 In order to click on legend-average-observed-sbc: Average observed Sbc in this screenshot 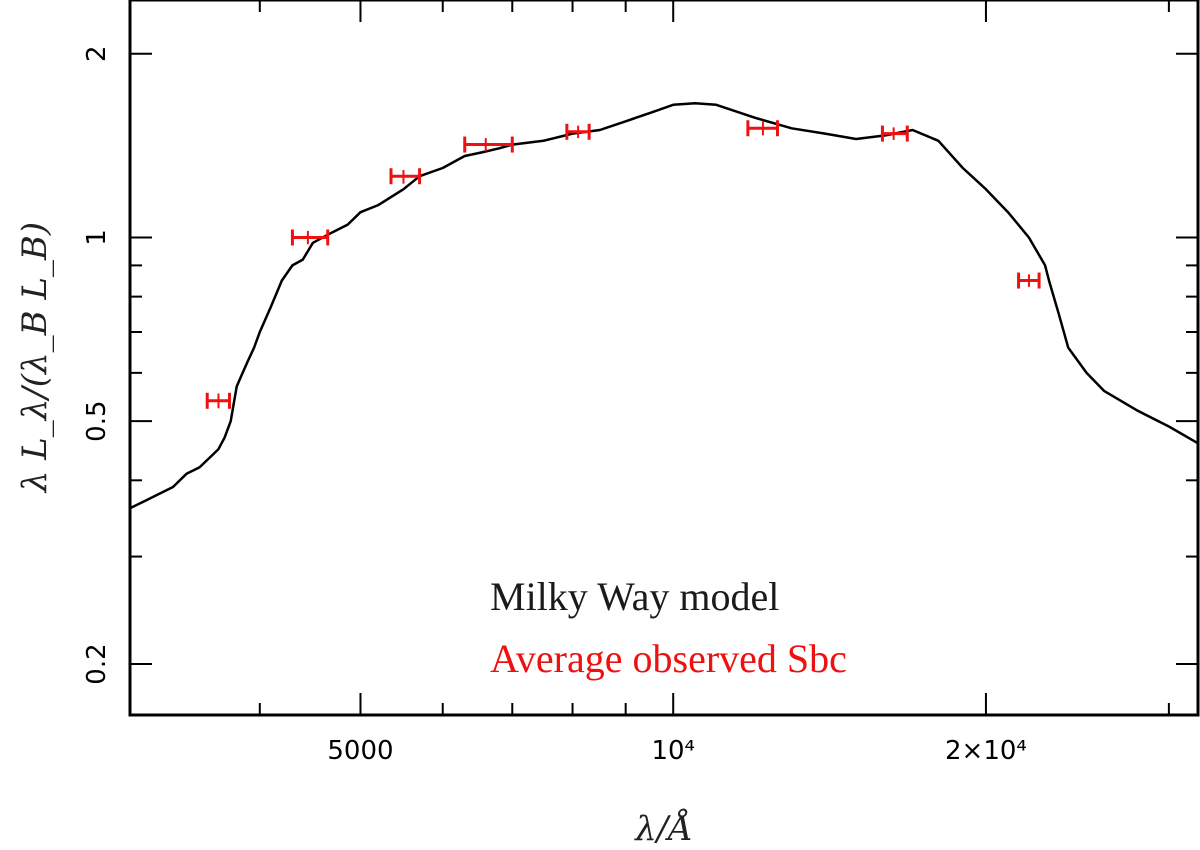, I will do `click(668, 658)`.